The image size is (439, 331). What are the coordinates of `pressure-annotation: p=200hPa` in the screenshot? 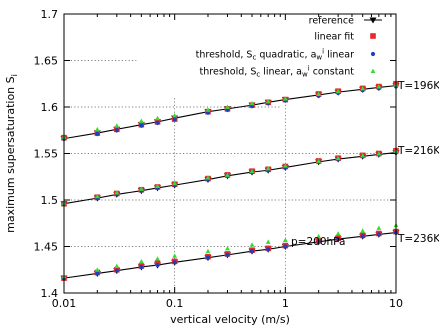 It's located at (318, 242).